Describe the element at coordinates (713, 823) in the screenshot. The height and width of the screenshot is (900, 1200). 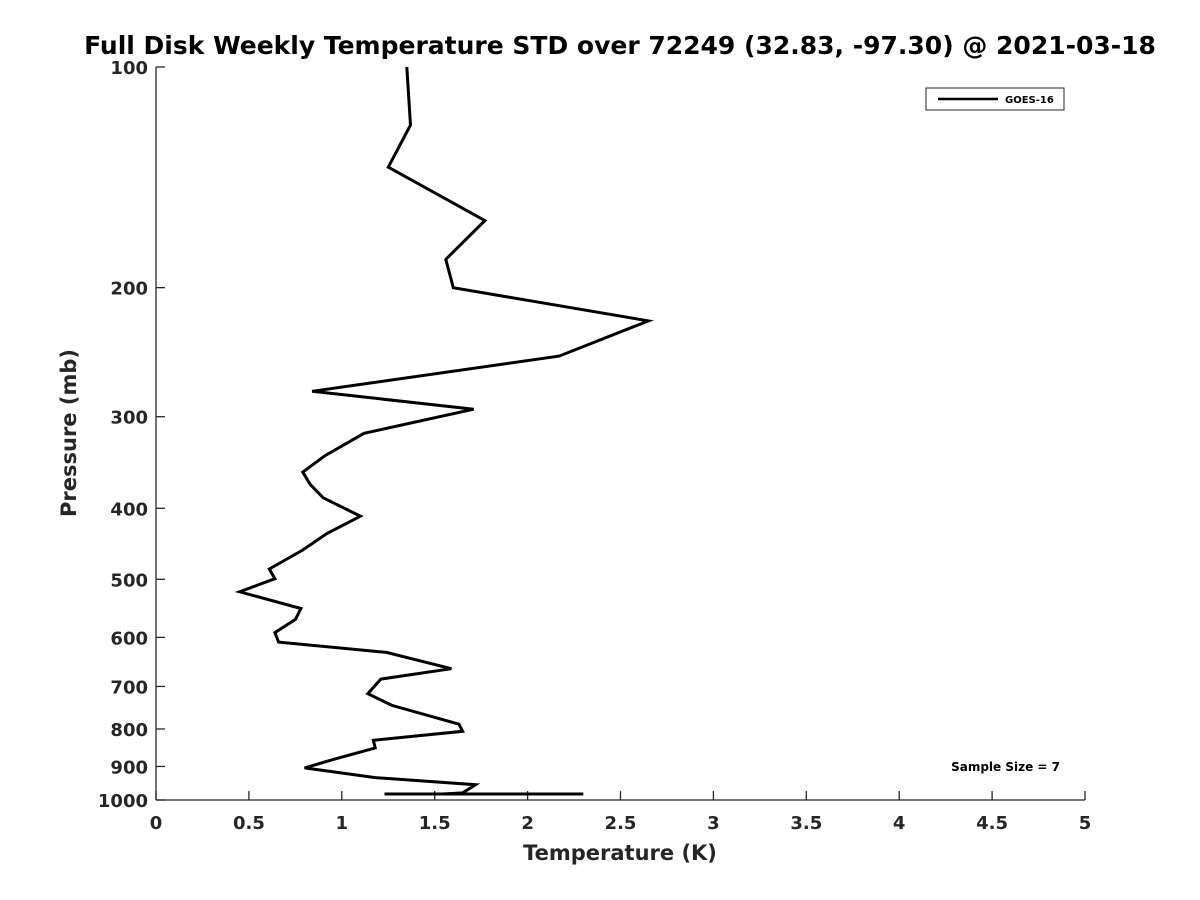
I see `x-tick-label: 3` at that location.